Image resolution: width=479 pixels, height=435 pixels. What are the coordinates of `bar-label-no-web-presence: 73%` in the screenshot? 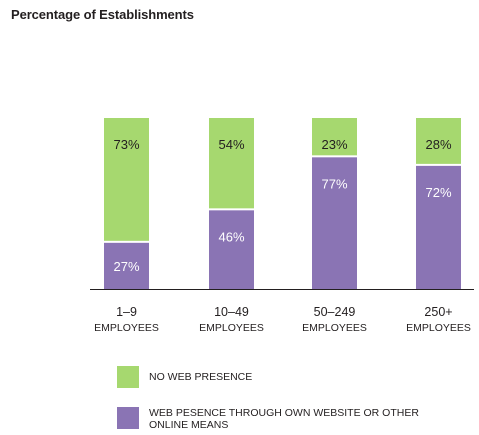 It's located at (126, 144).